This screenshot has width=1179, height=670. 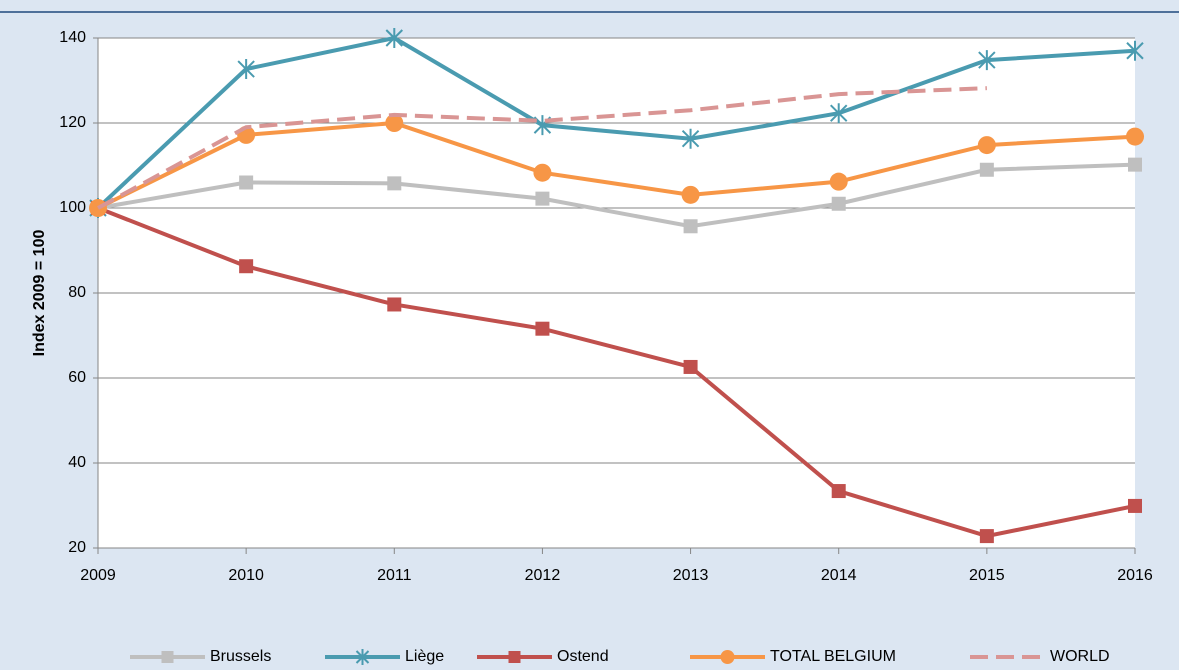 I want to click on y-tick-label: 20, so click(x=77, y=547).